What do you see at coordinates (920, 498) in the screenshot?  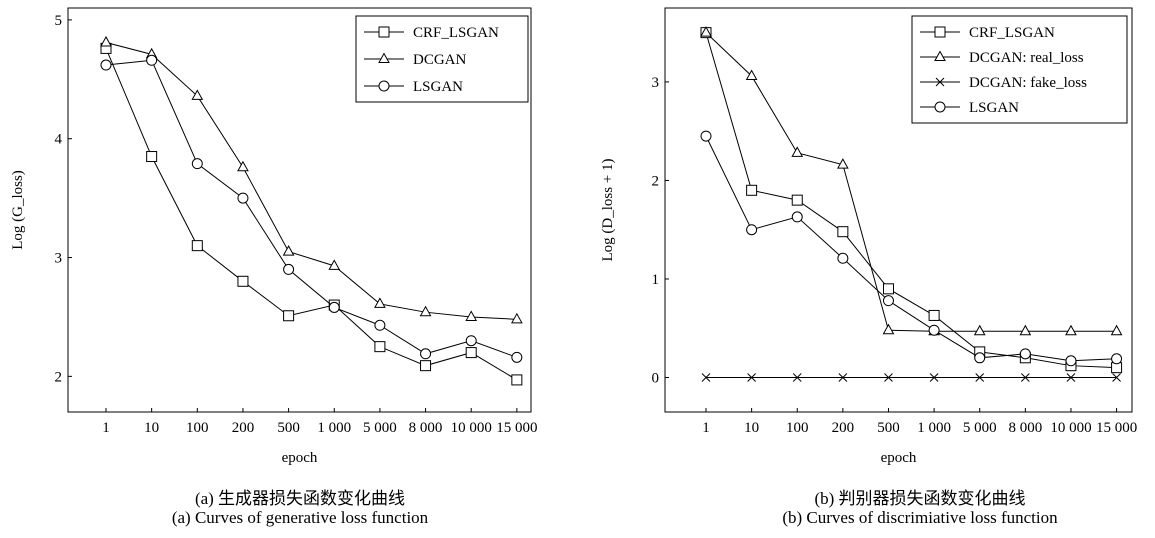 I see `caption-b-cn: (b) 判别器损失函数变化曲线` at bounding box center [920, 498].